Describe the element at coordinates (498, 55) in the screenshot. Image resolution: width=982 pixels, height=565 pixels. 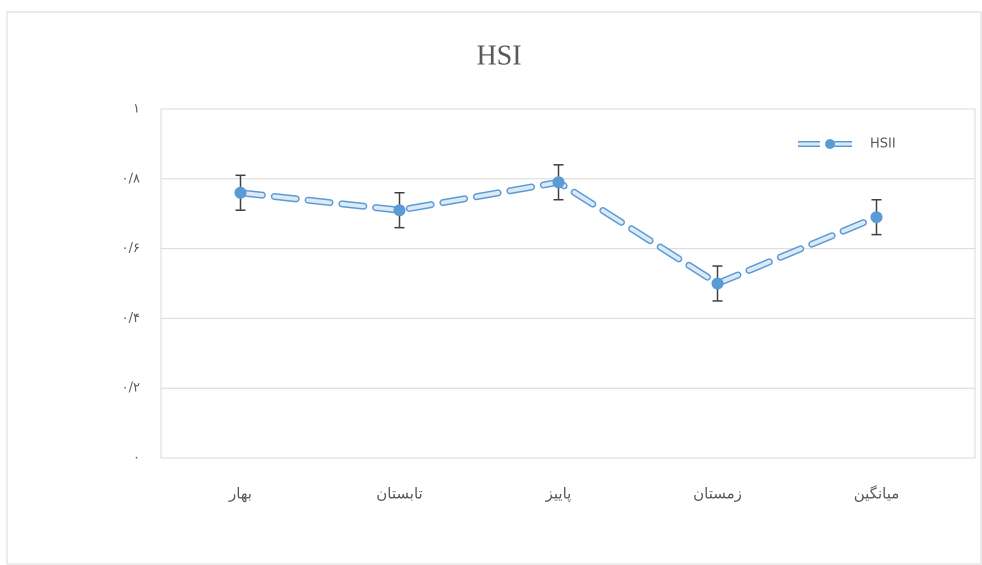
I see `chart-title: HSI` at that location.